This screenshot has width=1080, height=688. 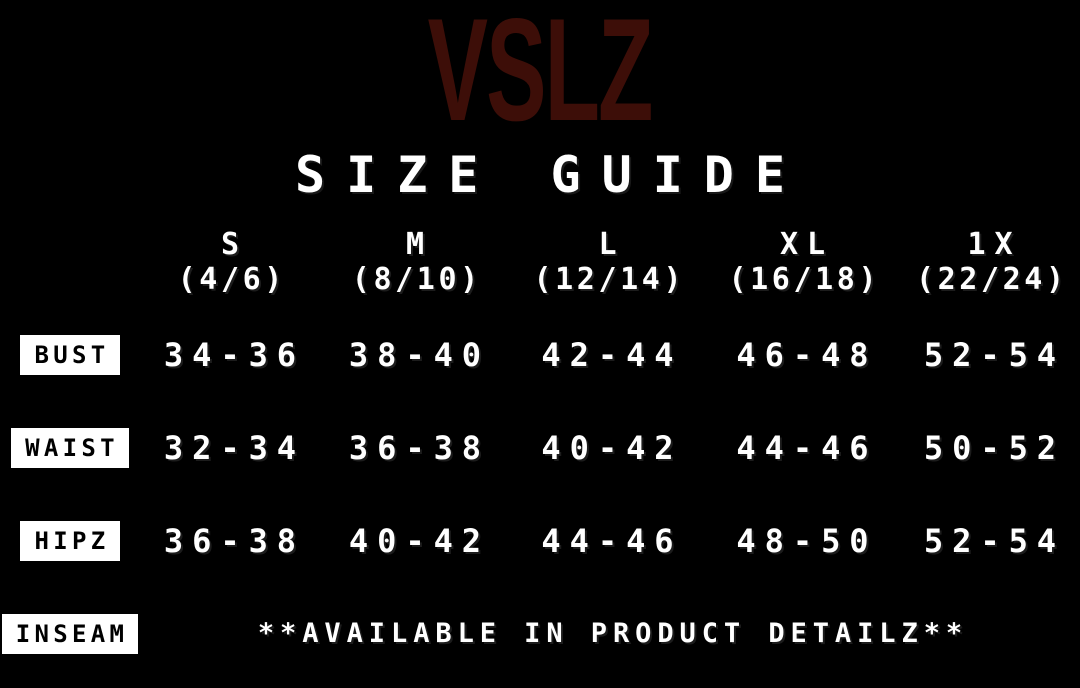 I want to click on bust-value-1x: 52-54, so click(x=990, y=354).